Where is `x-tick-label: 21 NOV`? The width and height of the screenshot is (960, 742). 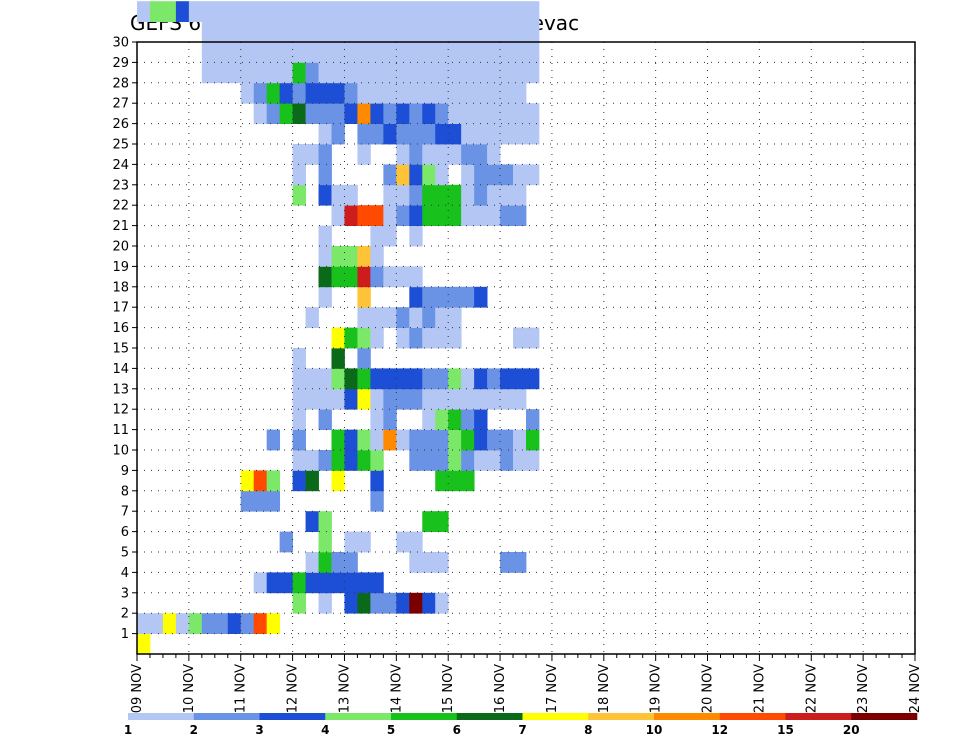 x-tick-label: 21 NOV is located at coordinates (759, 688).